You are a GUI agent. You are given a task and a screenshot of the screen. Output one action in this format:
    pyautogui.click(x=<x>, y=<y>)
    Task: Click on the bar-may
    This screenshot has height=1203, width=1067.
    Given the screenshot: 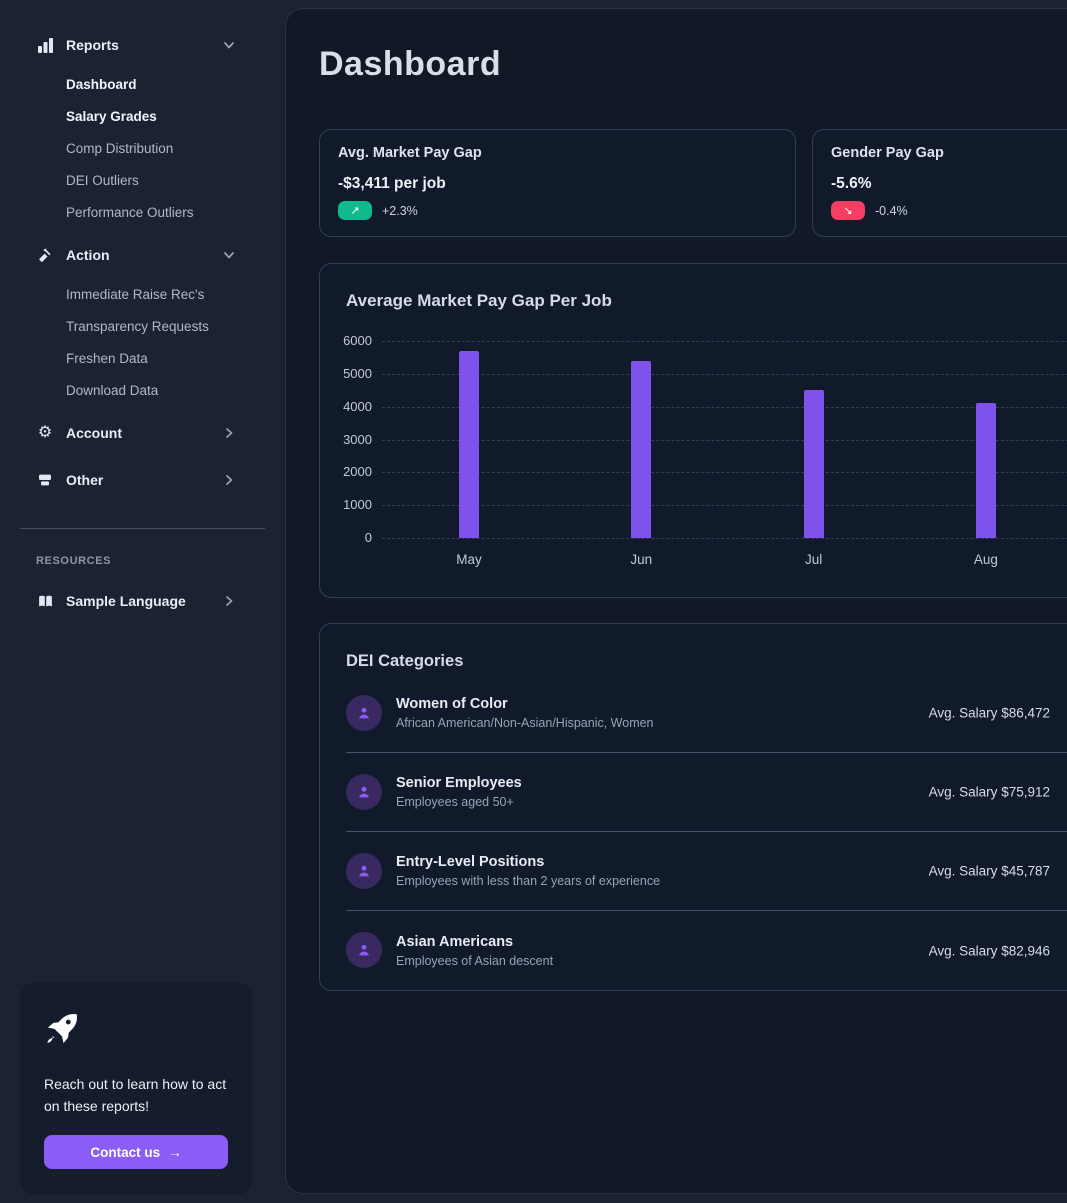 What is the action you would take?
    pyautogui.click(x=469, y=444)
    